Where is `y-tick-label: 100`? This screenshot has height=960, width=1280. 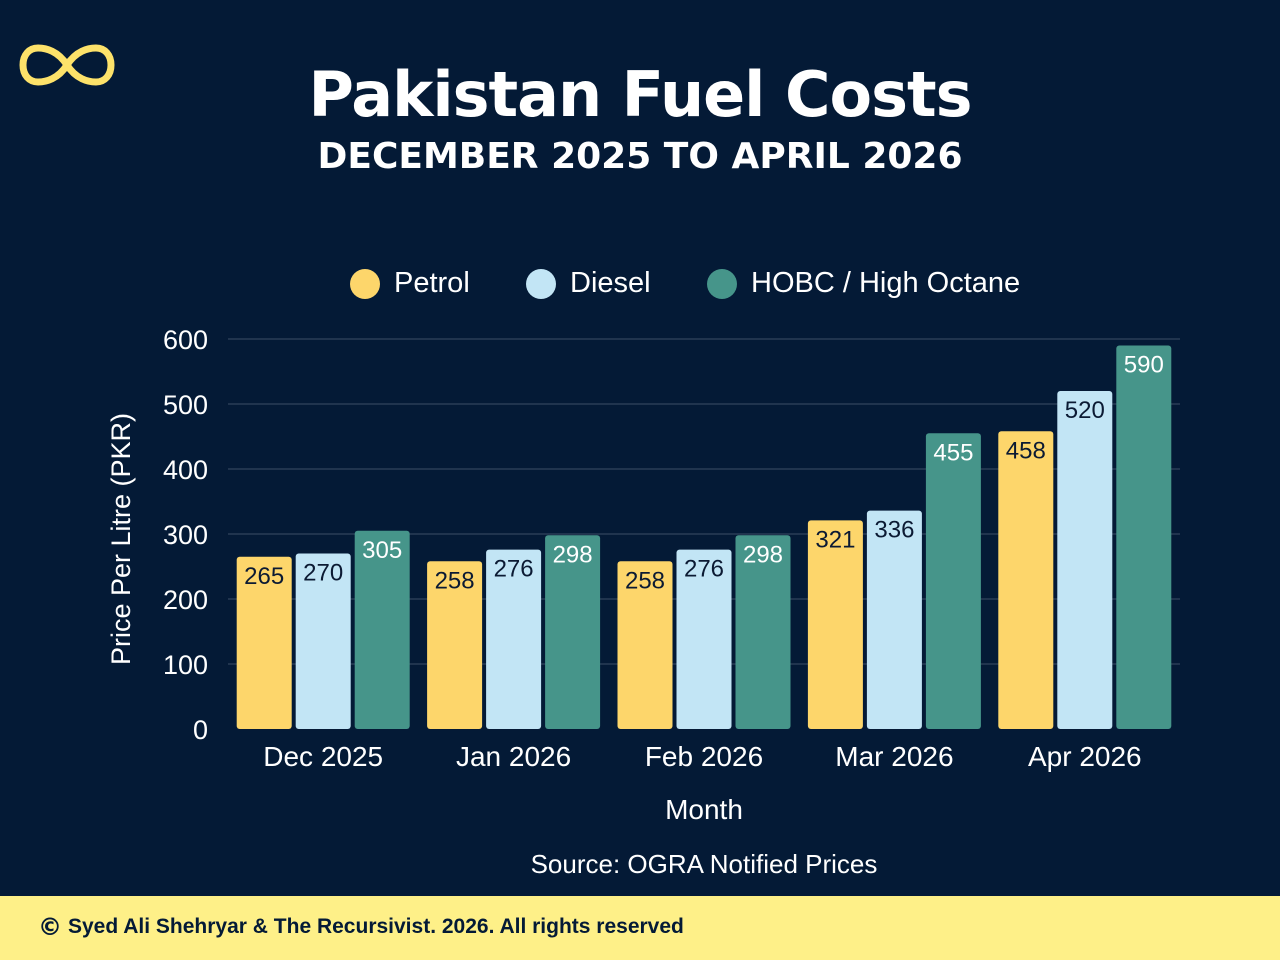
y-tick-label: 100 is located at coordinates (185, 665).